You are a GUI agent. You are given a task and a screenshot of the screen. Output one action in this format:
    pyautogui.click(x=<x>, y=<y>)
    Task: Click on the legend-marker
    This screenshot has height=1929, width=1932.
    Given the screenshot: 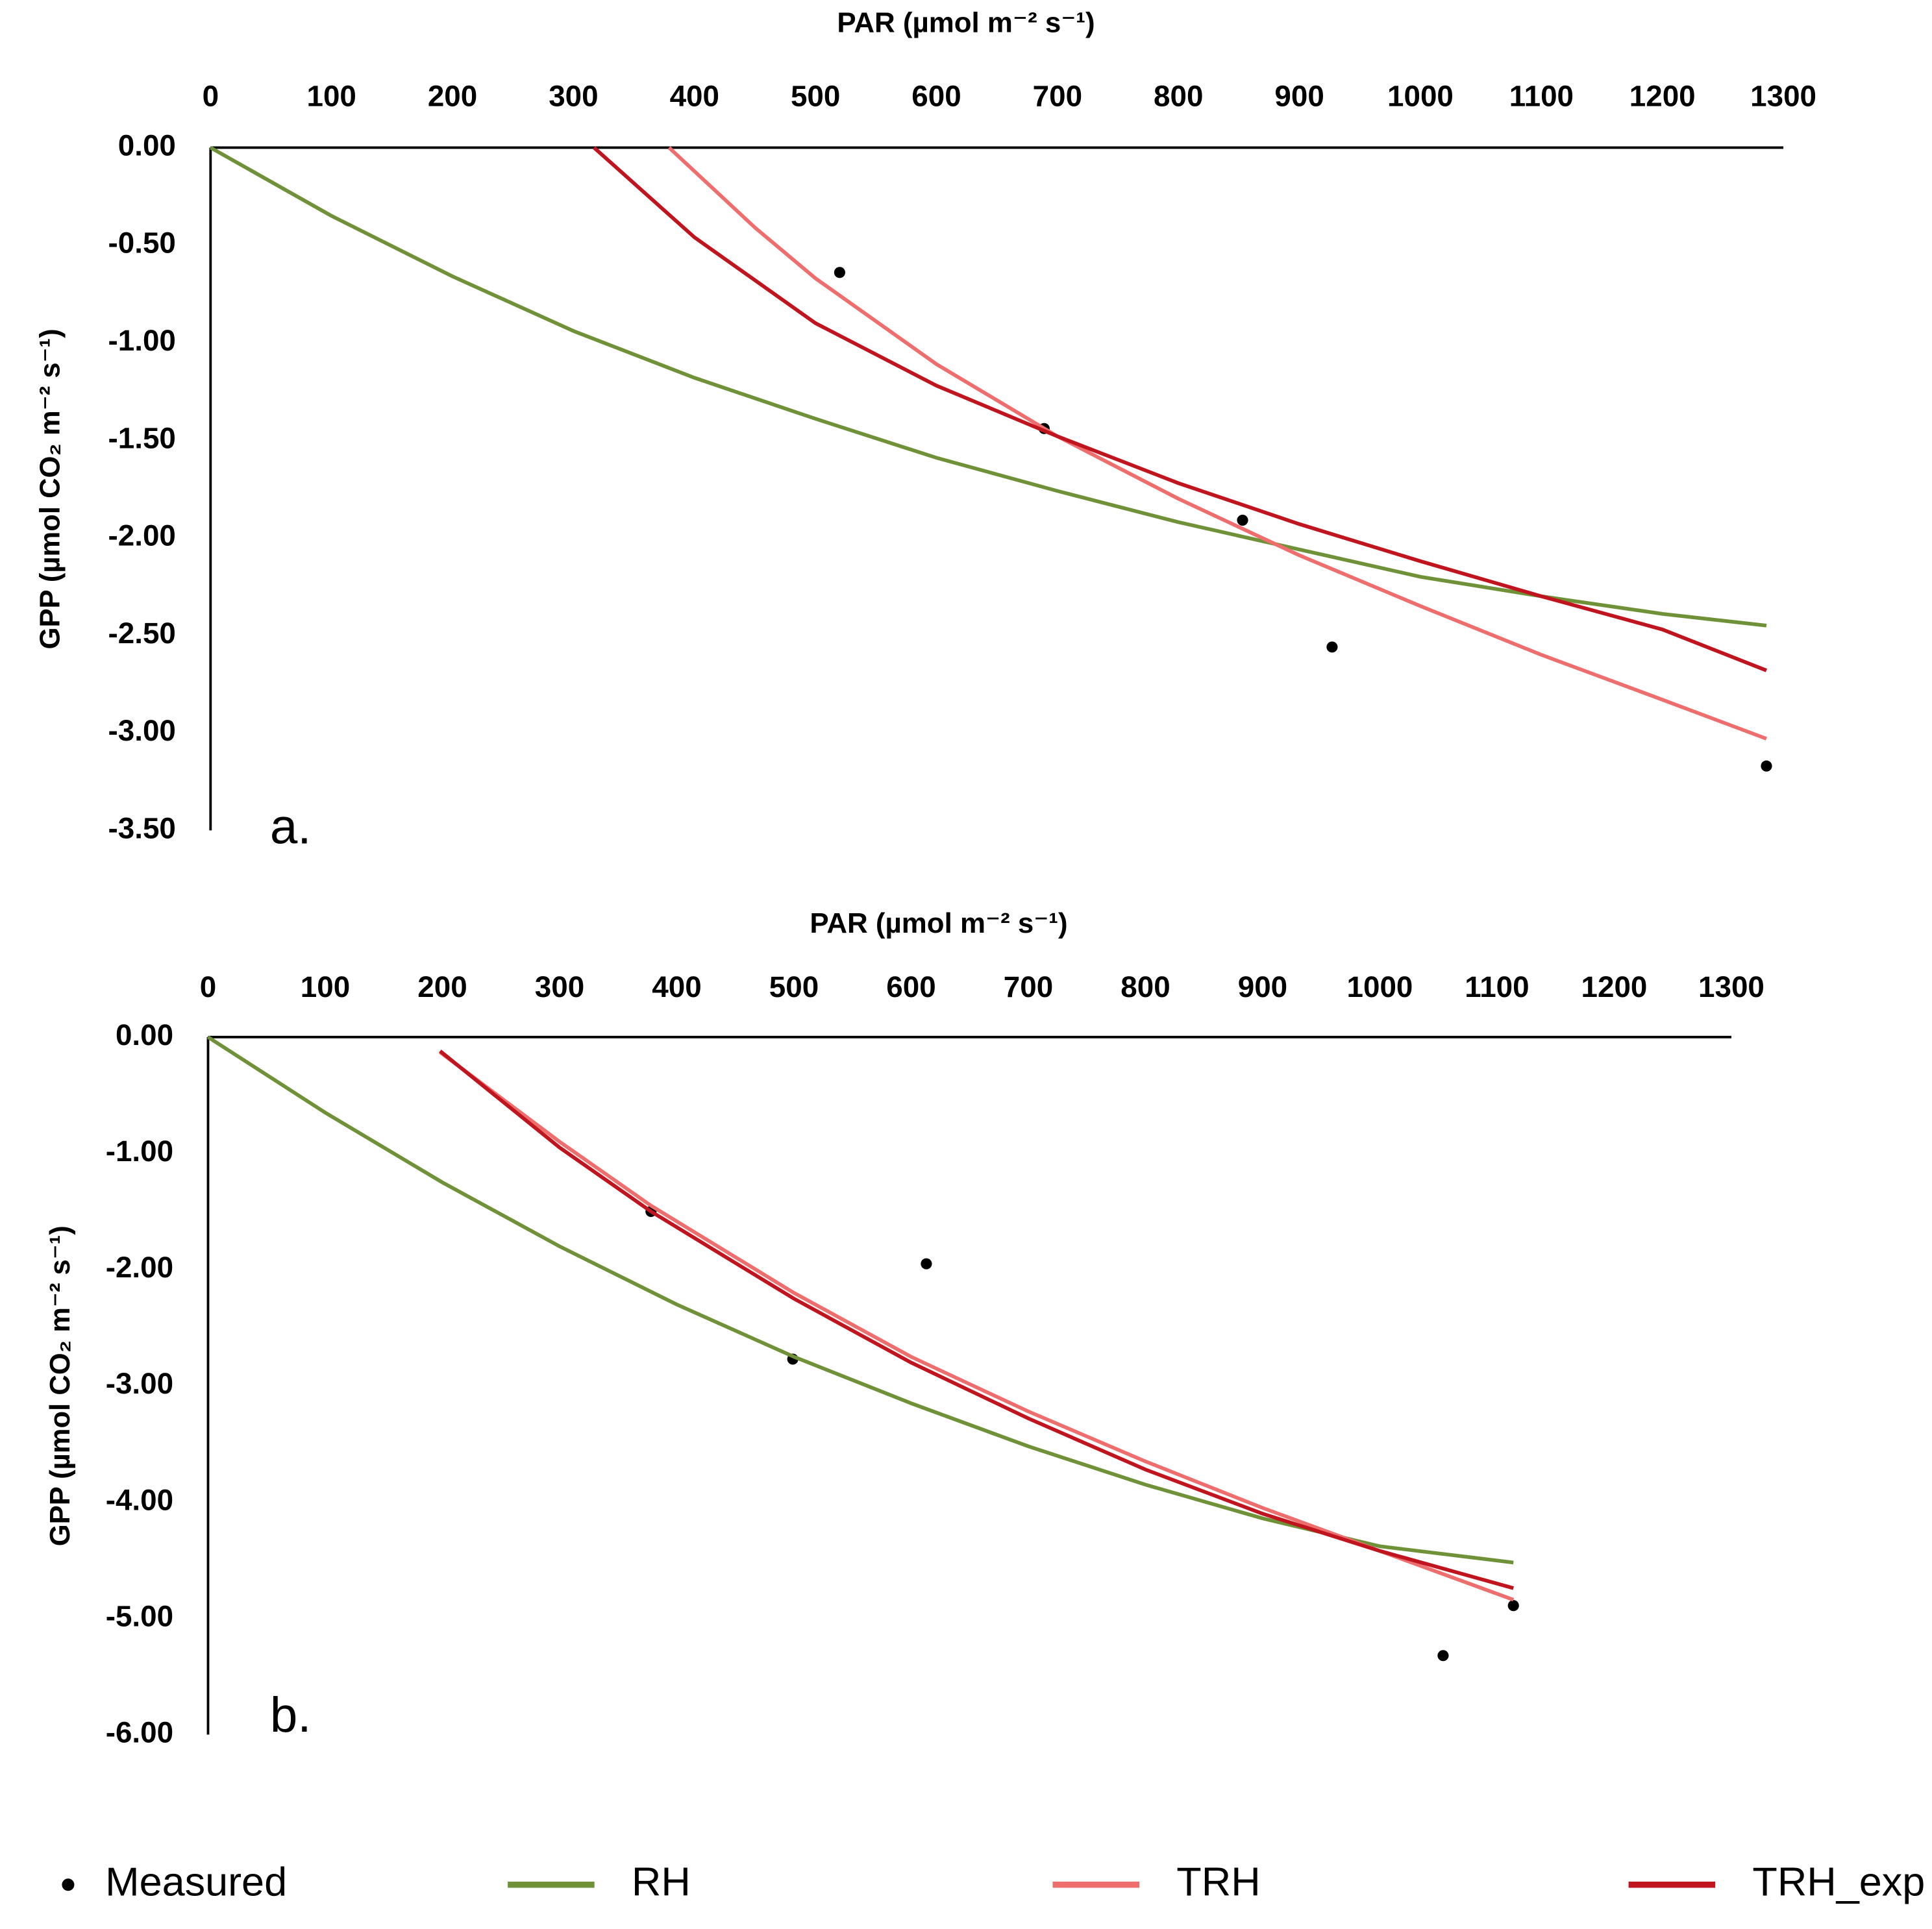 What is the action you would take?
    pyautogui.click(x=68, y=1884)
    